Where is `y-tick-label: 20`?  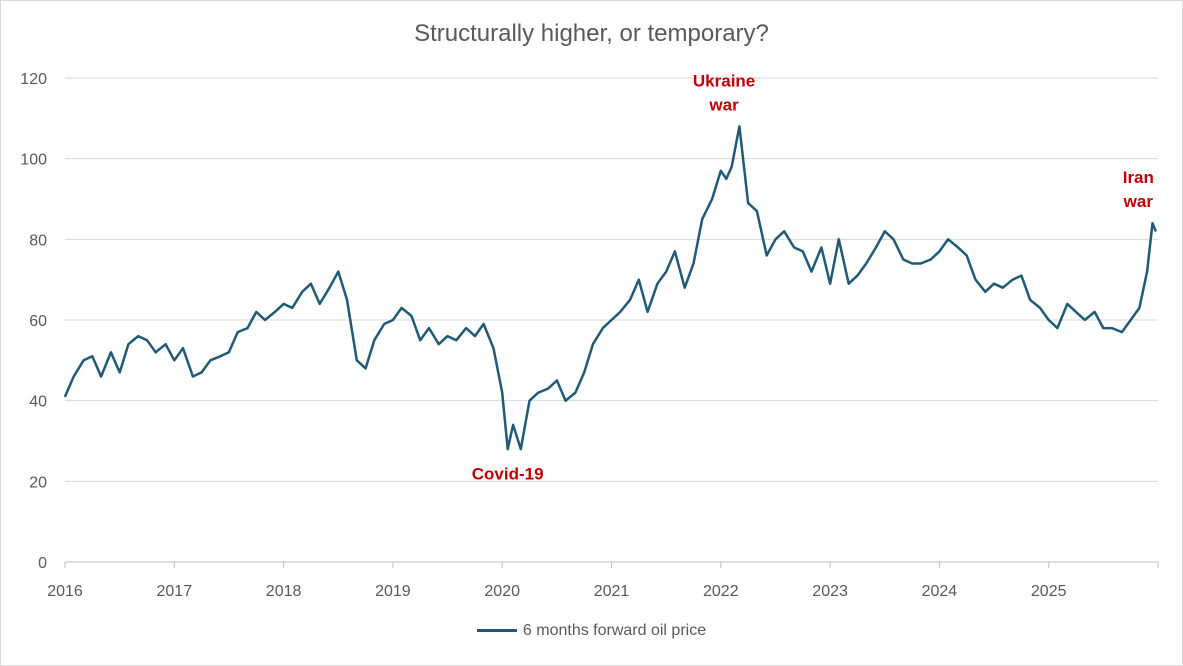 y-tick-label: 20 is located at coordinates (38, 482).